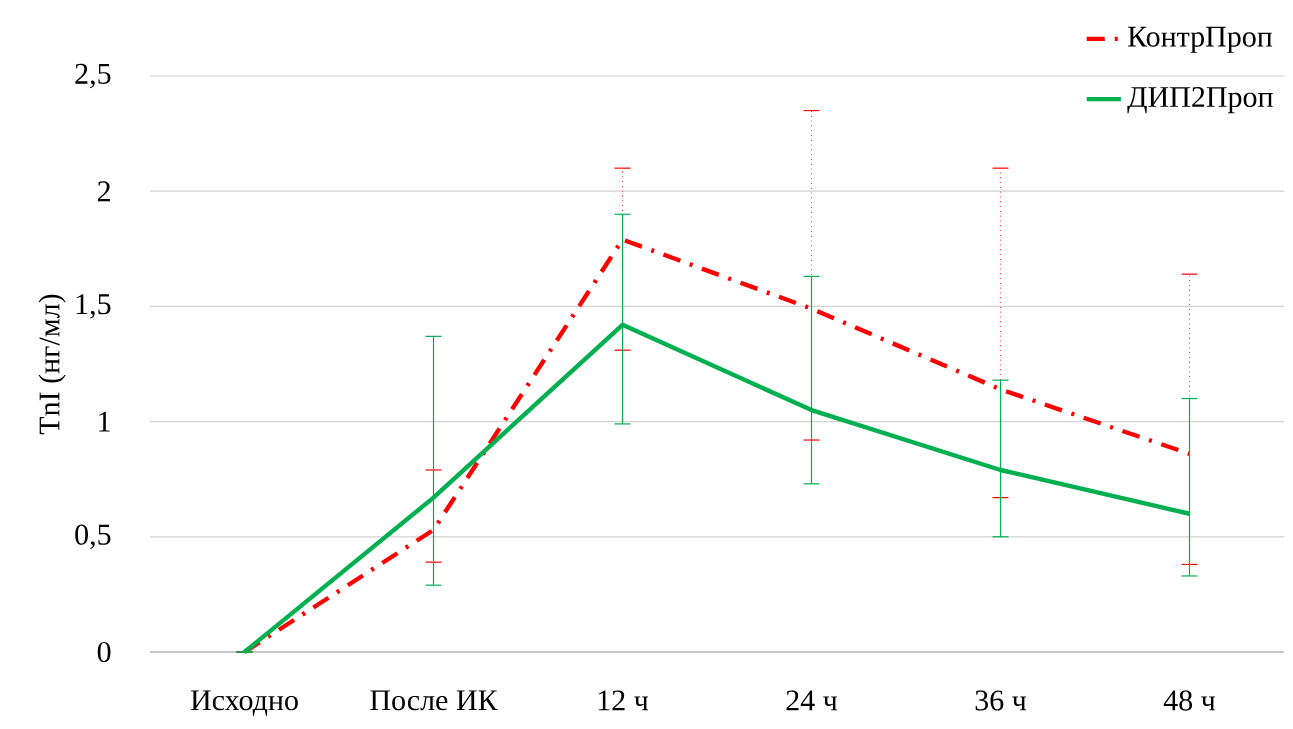 The height and width of the screenshot is (729, 1293). What do you see at coordinates (1200, 100) in the screenshot?
I see `legend-label: ДИП2Проп` at bounding box center [1200, 100].